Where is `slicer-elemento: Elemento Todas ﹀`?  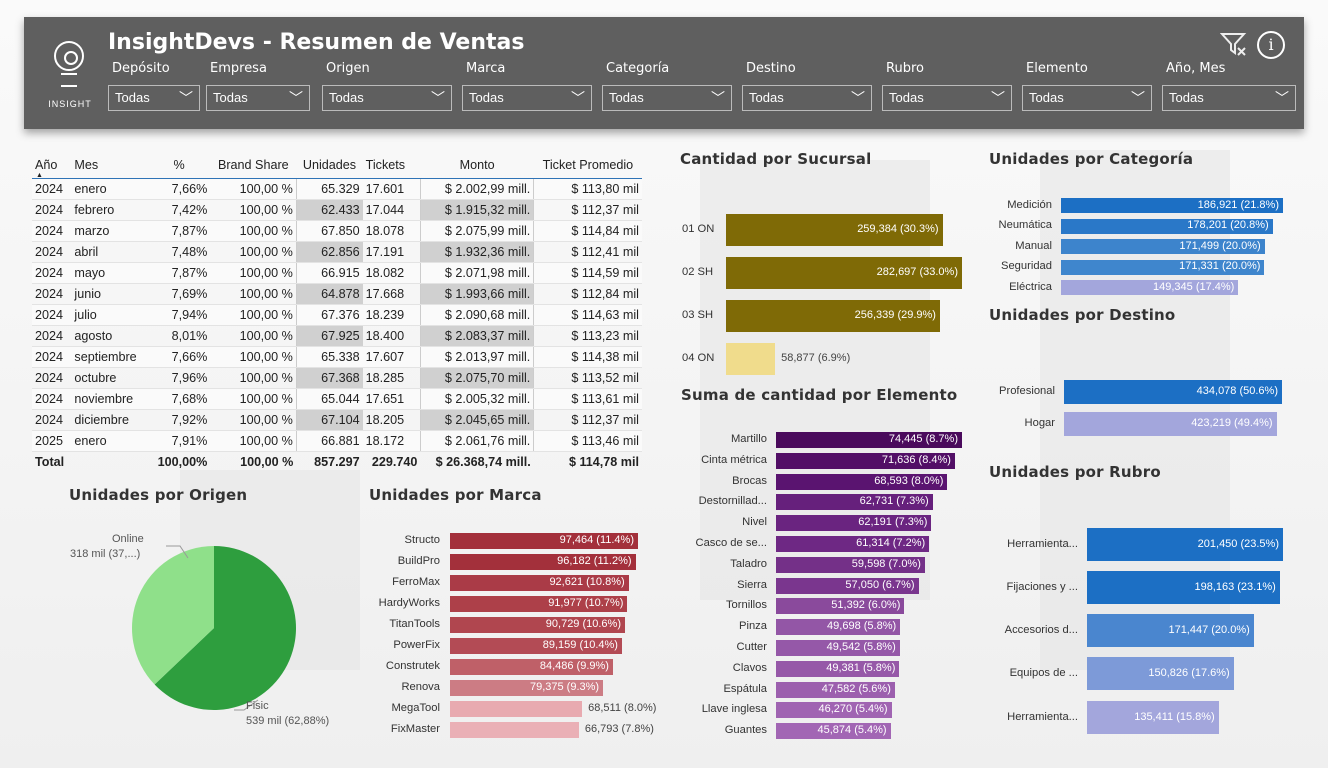 slicer-elemento: Elemento Todas ﹀ is located at coordinates (1088, 87).